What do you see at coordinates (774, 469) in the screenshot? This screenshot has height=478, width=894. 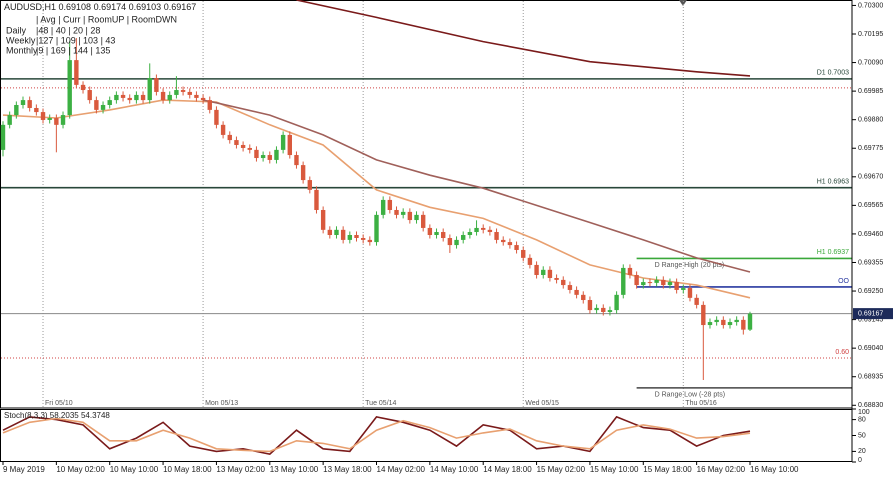 I see `x-tick-label: 16 May 10:00` at bounding box center [774, 469].